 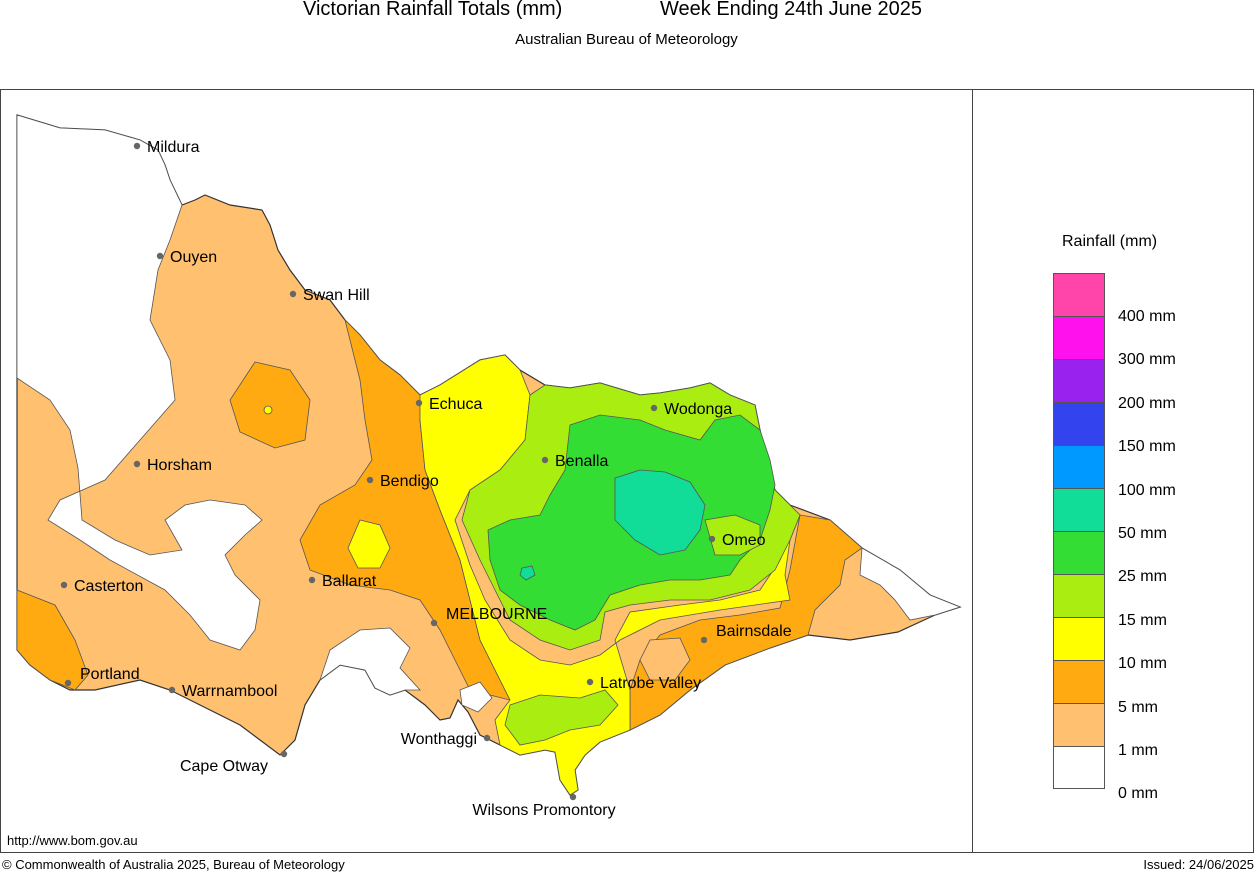 I want to click on zone-10mm-spot, so click(x=268, y=410).